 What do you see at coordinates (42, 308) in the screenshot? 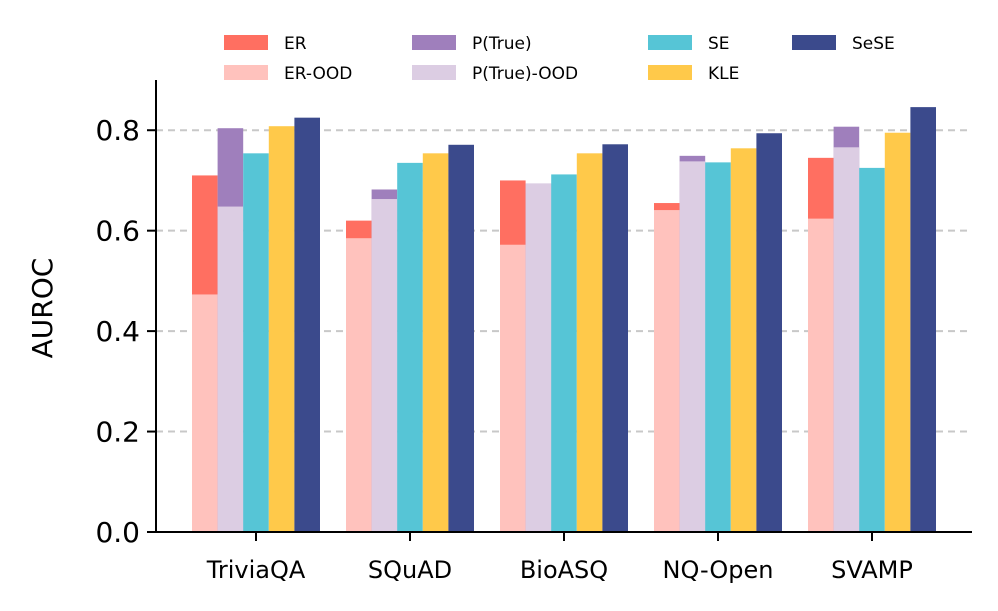
I see `y-axis-title: AUROC` at bounding box center [42, 308].